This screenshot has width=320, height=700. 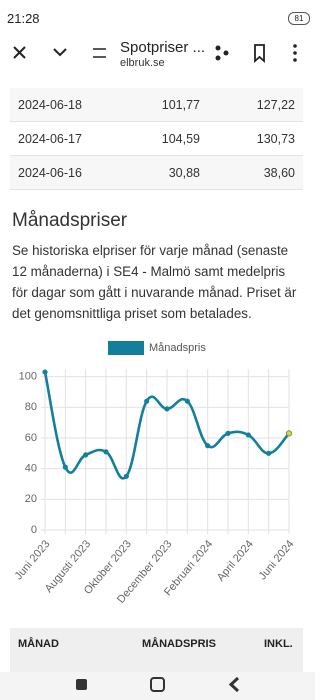 I want to click on monthly-table-header: MÅNAD MÅNADSPRIS INKL., so click(x=156, y=650).